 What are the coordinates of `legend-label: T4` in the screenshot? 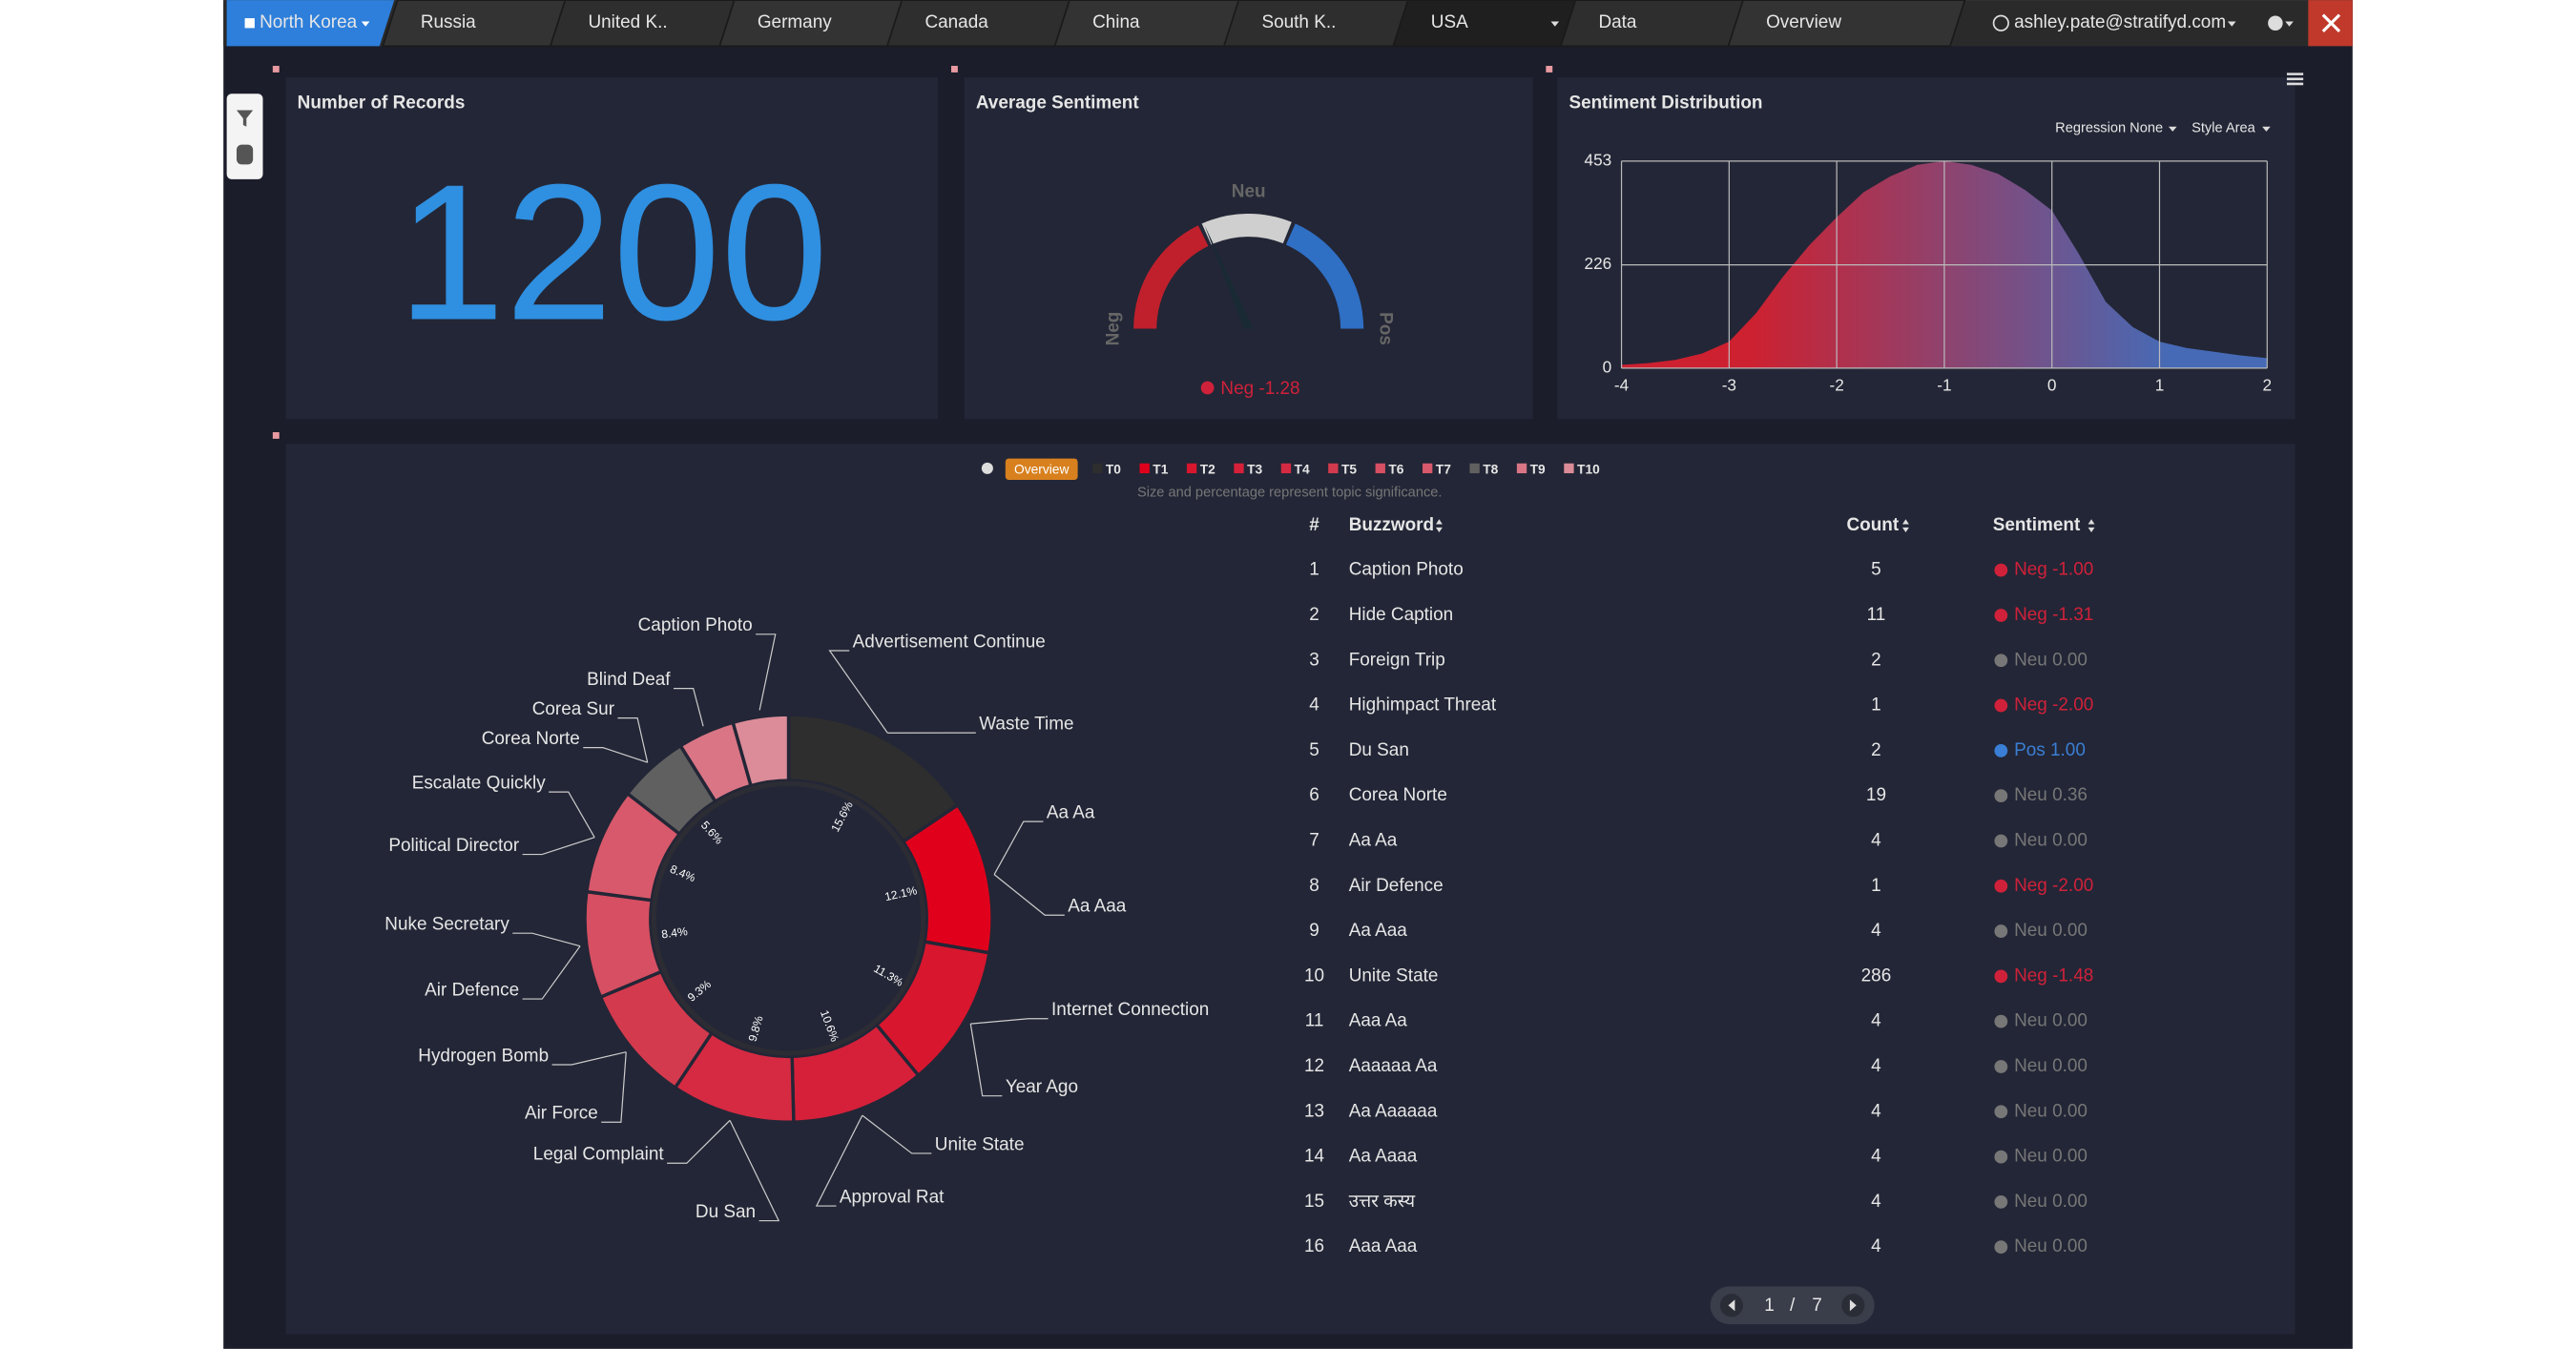 It's located at (1302, 469).